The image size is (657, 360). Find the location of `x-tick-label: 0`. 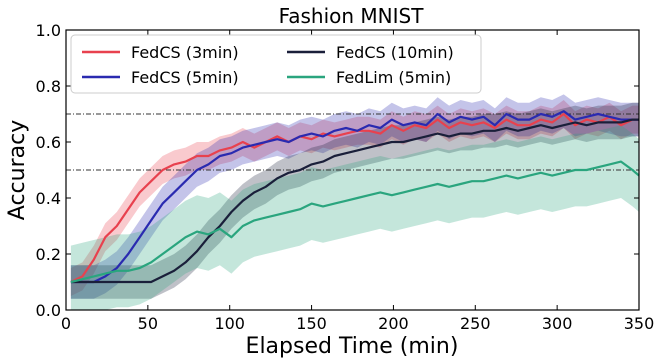

x-tick-label: 0 is located at coordinates (66, 323).